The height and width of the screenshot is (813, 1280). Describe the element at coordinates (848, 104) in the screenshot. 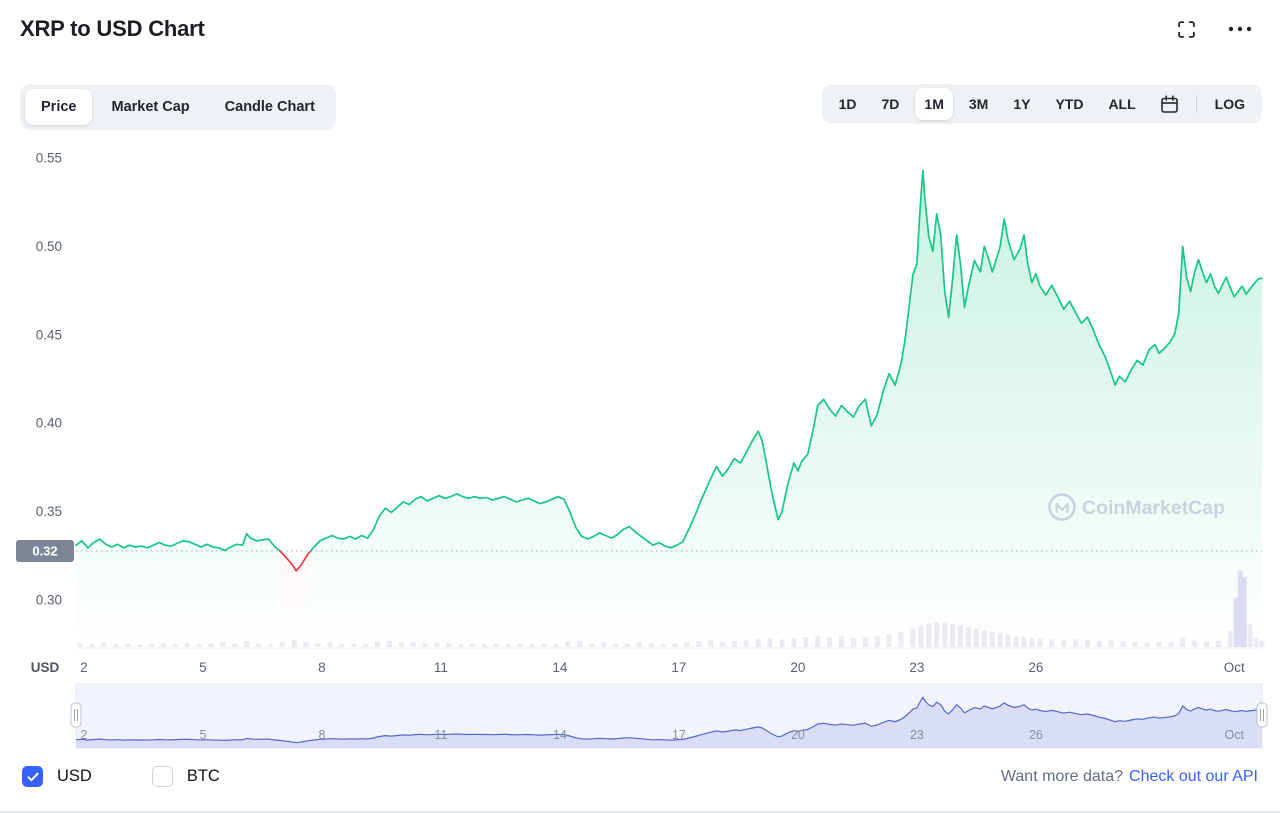

I see `range-1d-button: 1D` at that location.